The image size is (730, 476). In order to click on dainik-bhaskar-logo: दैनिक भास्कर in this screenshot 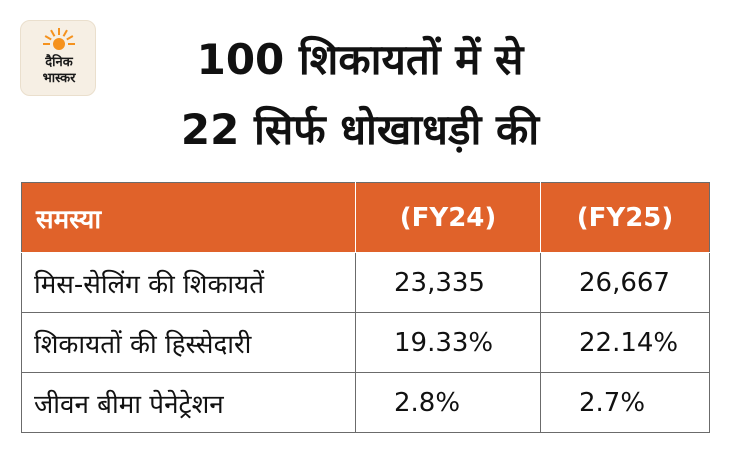, I will do `click(58, 58)`.